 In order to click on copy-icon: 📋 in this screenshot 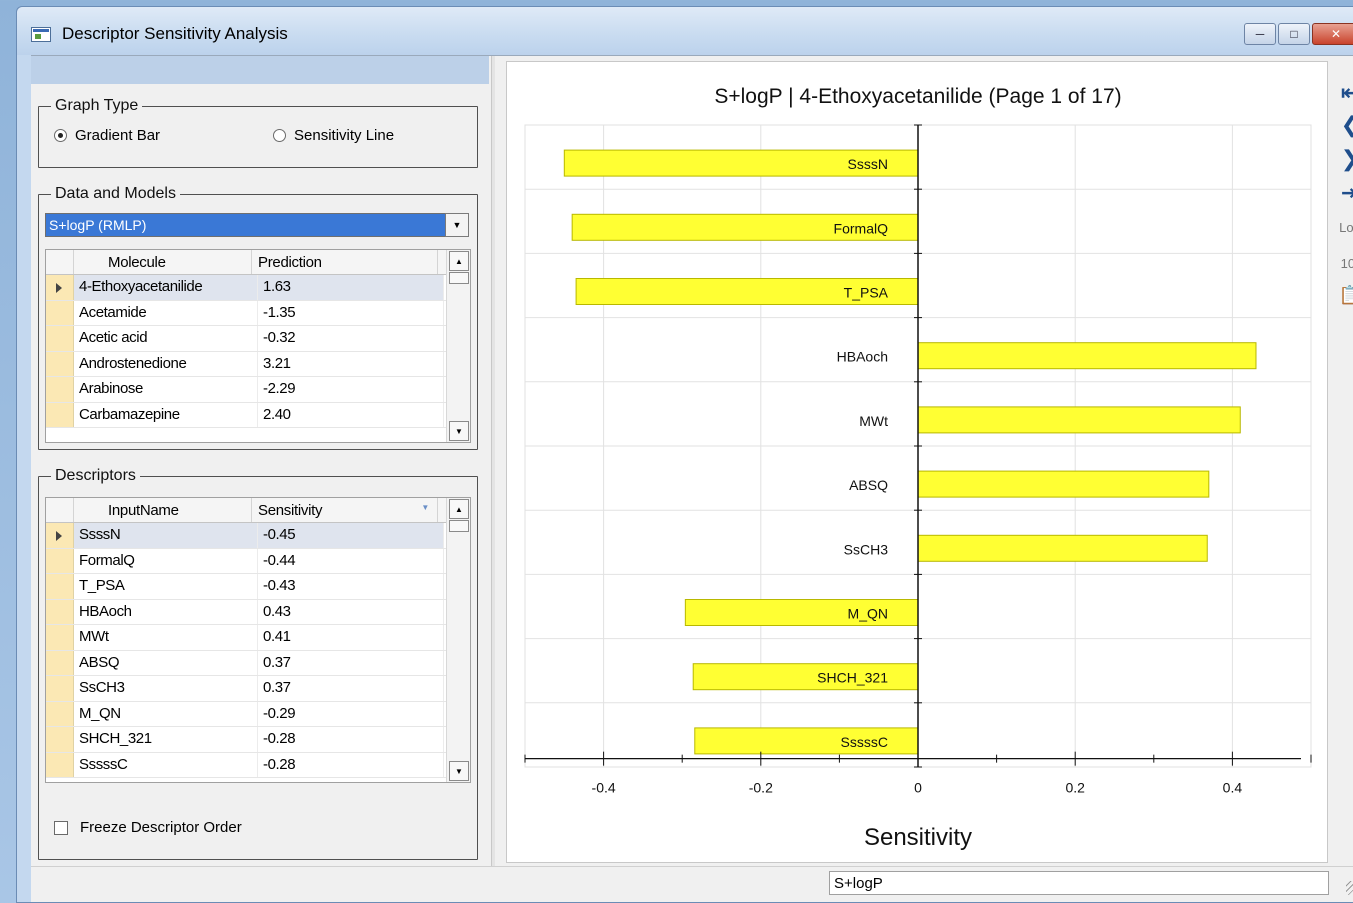, I will do `click(1345, 294)`.